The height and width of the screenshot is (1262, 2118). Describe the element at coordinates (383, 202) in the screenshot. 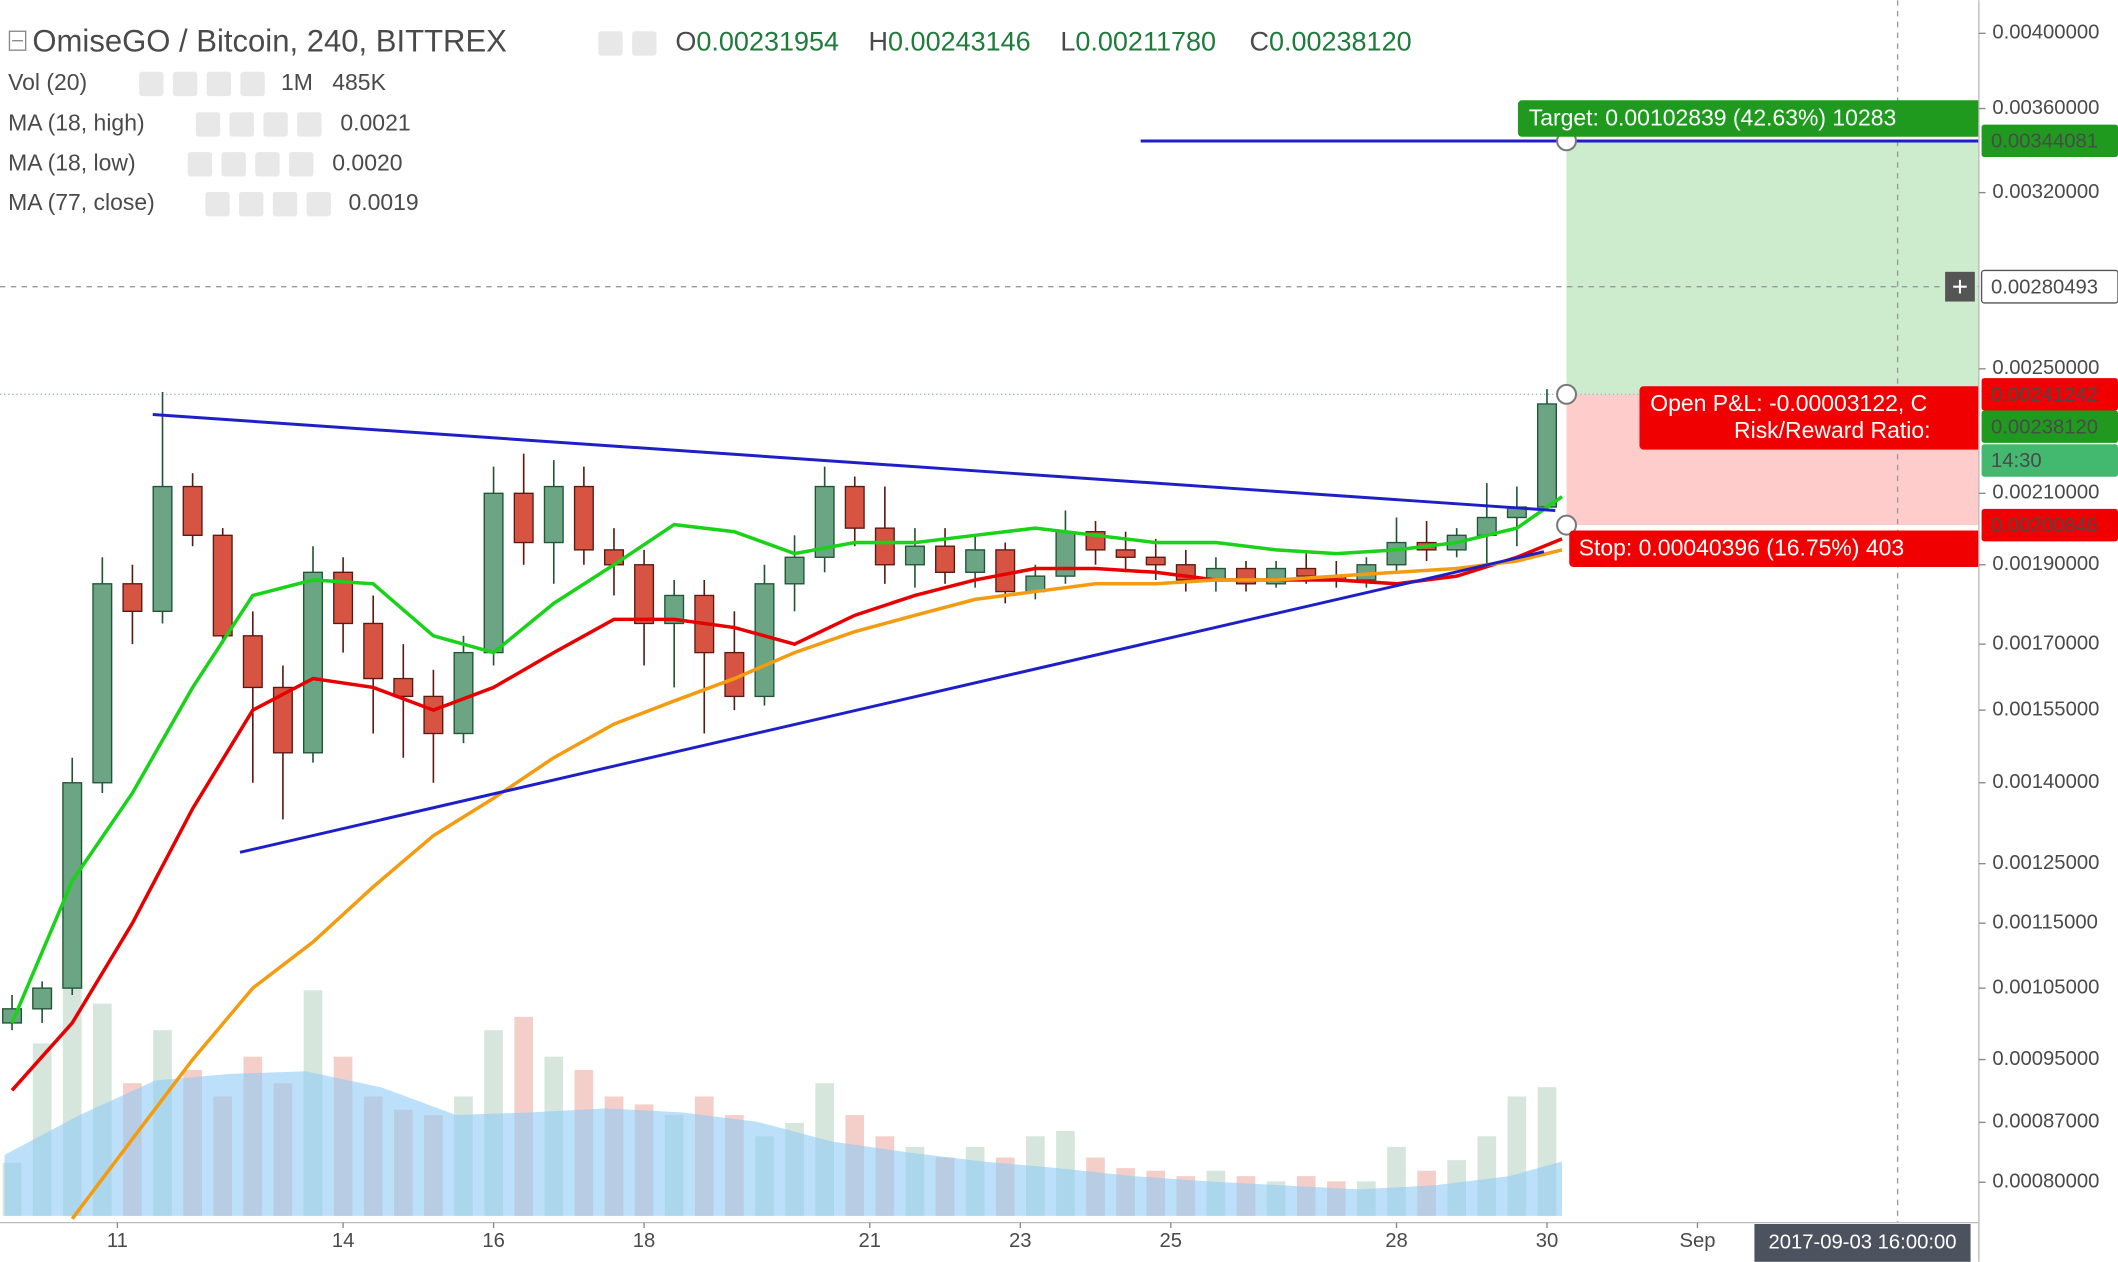

I see `ma-legend-value: 0.0019` at that location.